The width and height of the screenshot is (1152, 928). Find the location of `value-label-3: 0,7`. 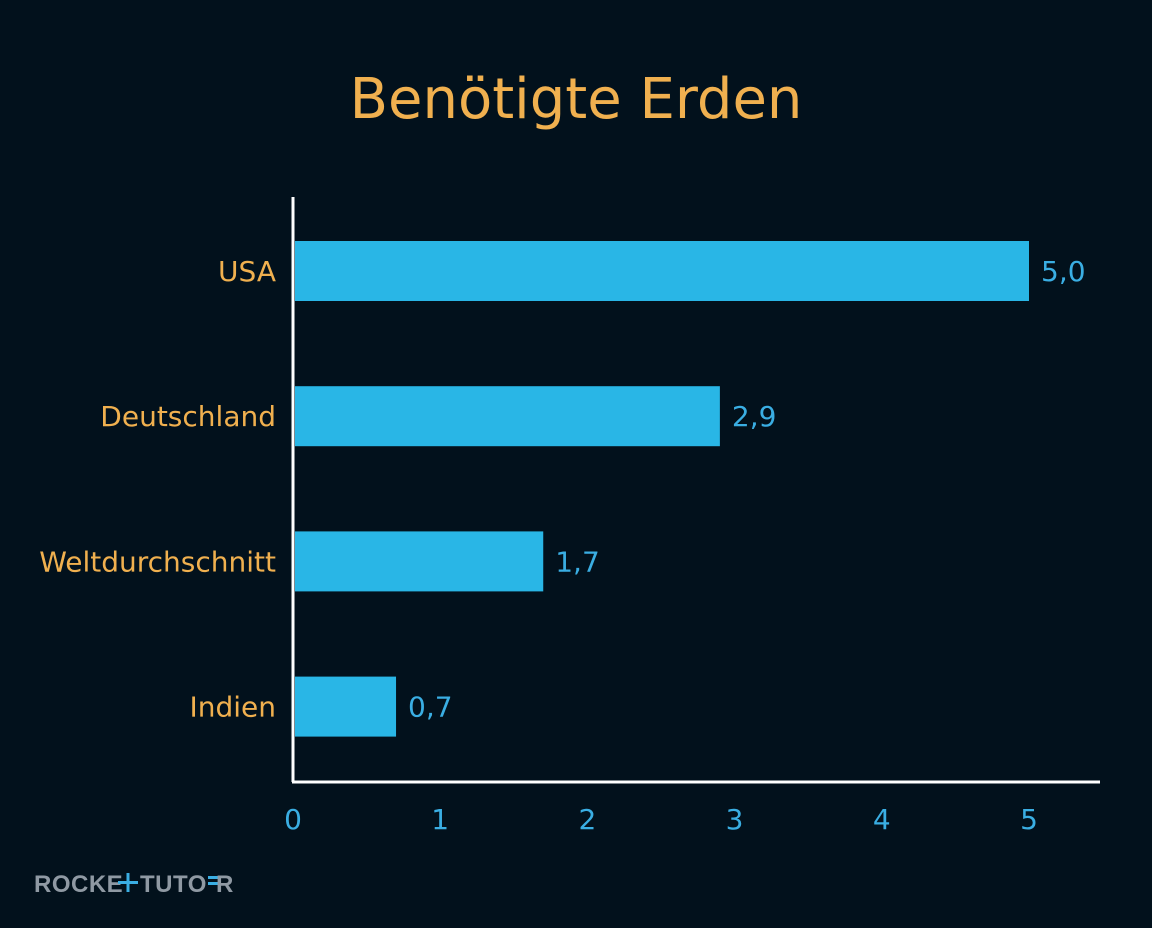

value-label-3: 0,7 is located at coordinates (430, 707).